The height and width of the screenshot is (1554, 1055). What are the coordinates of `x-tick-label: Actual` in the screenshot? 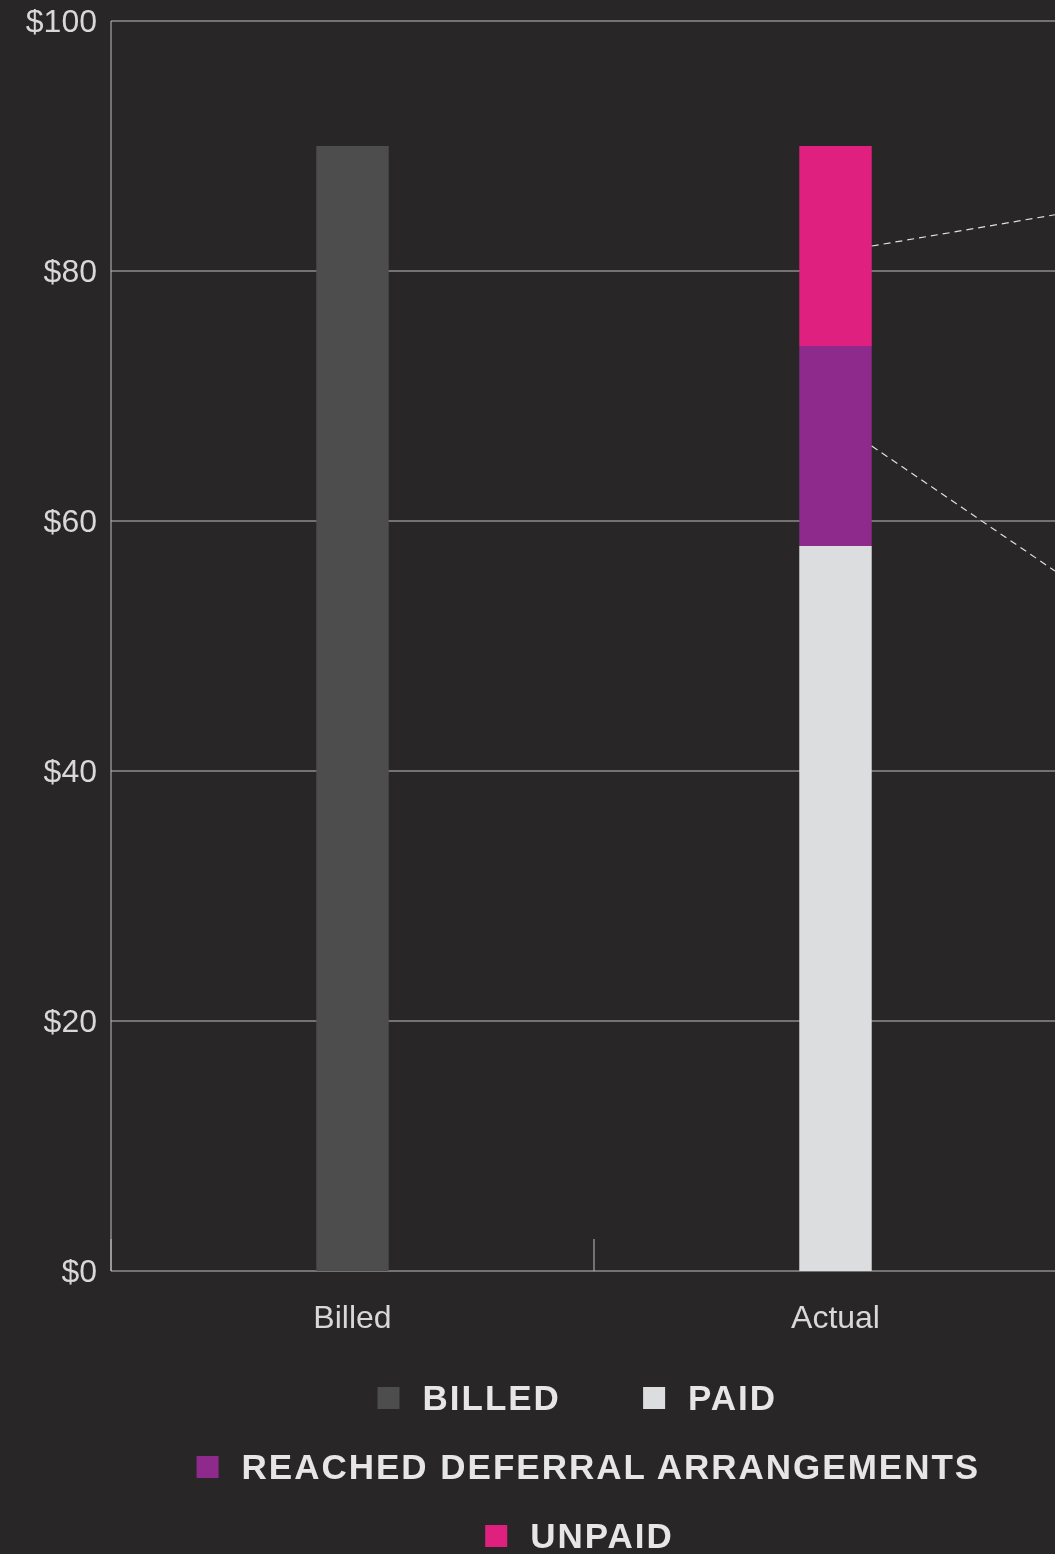 It's located at (835, 1317).